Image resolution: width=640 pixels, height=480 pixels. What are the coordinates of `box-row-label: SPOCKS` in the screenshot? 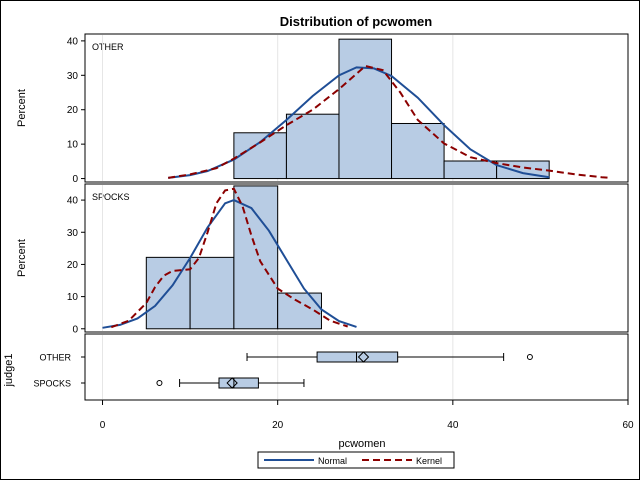 It's located at (52, 384).